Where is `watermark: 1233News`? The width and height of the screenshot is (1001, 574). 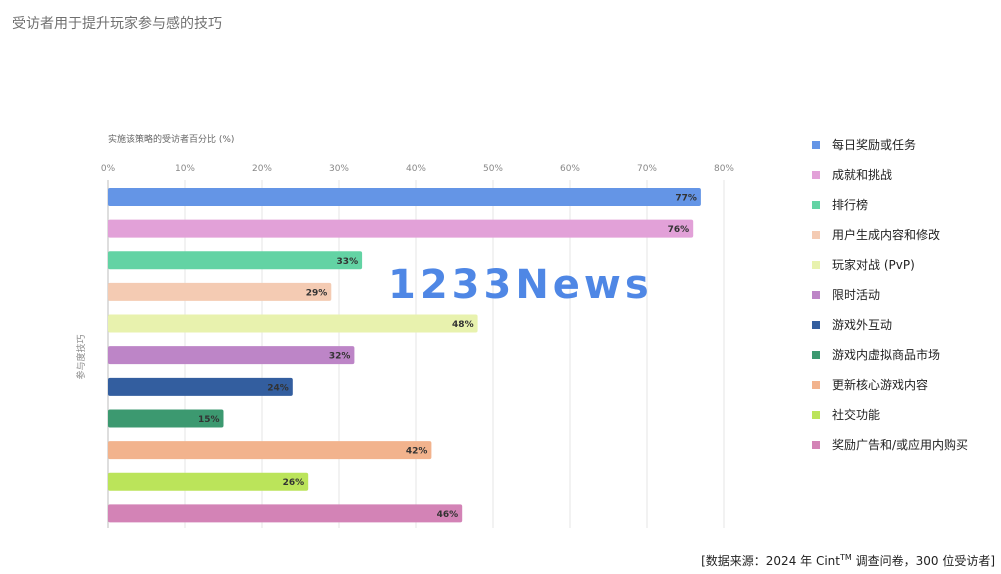
watermark: 1233News is located at coordinates (520, 285).